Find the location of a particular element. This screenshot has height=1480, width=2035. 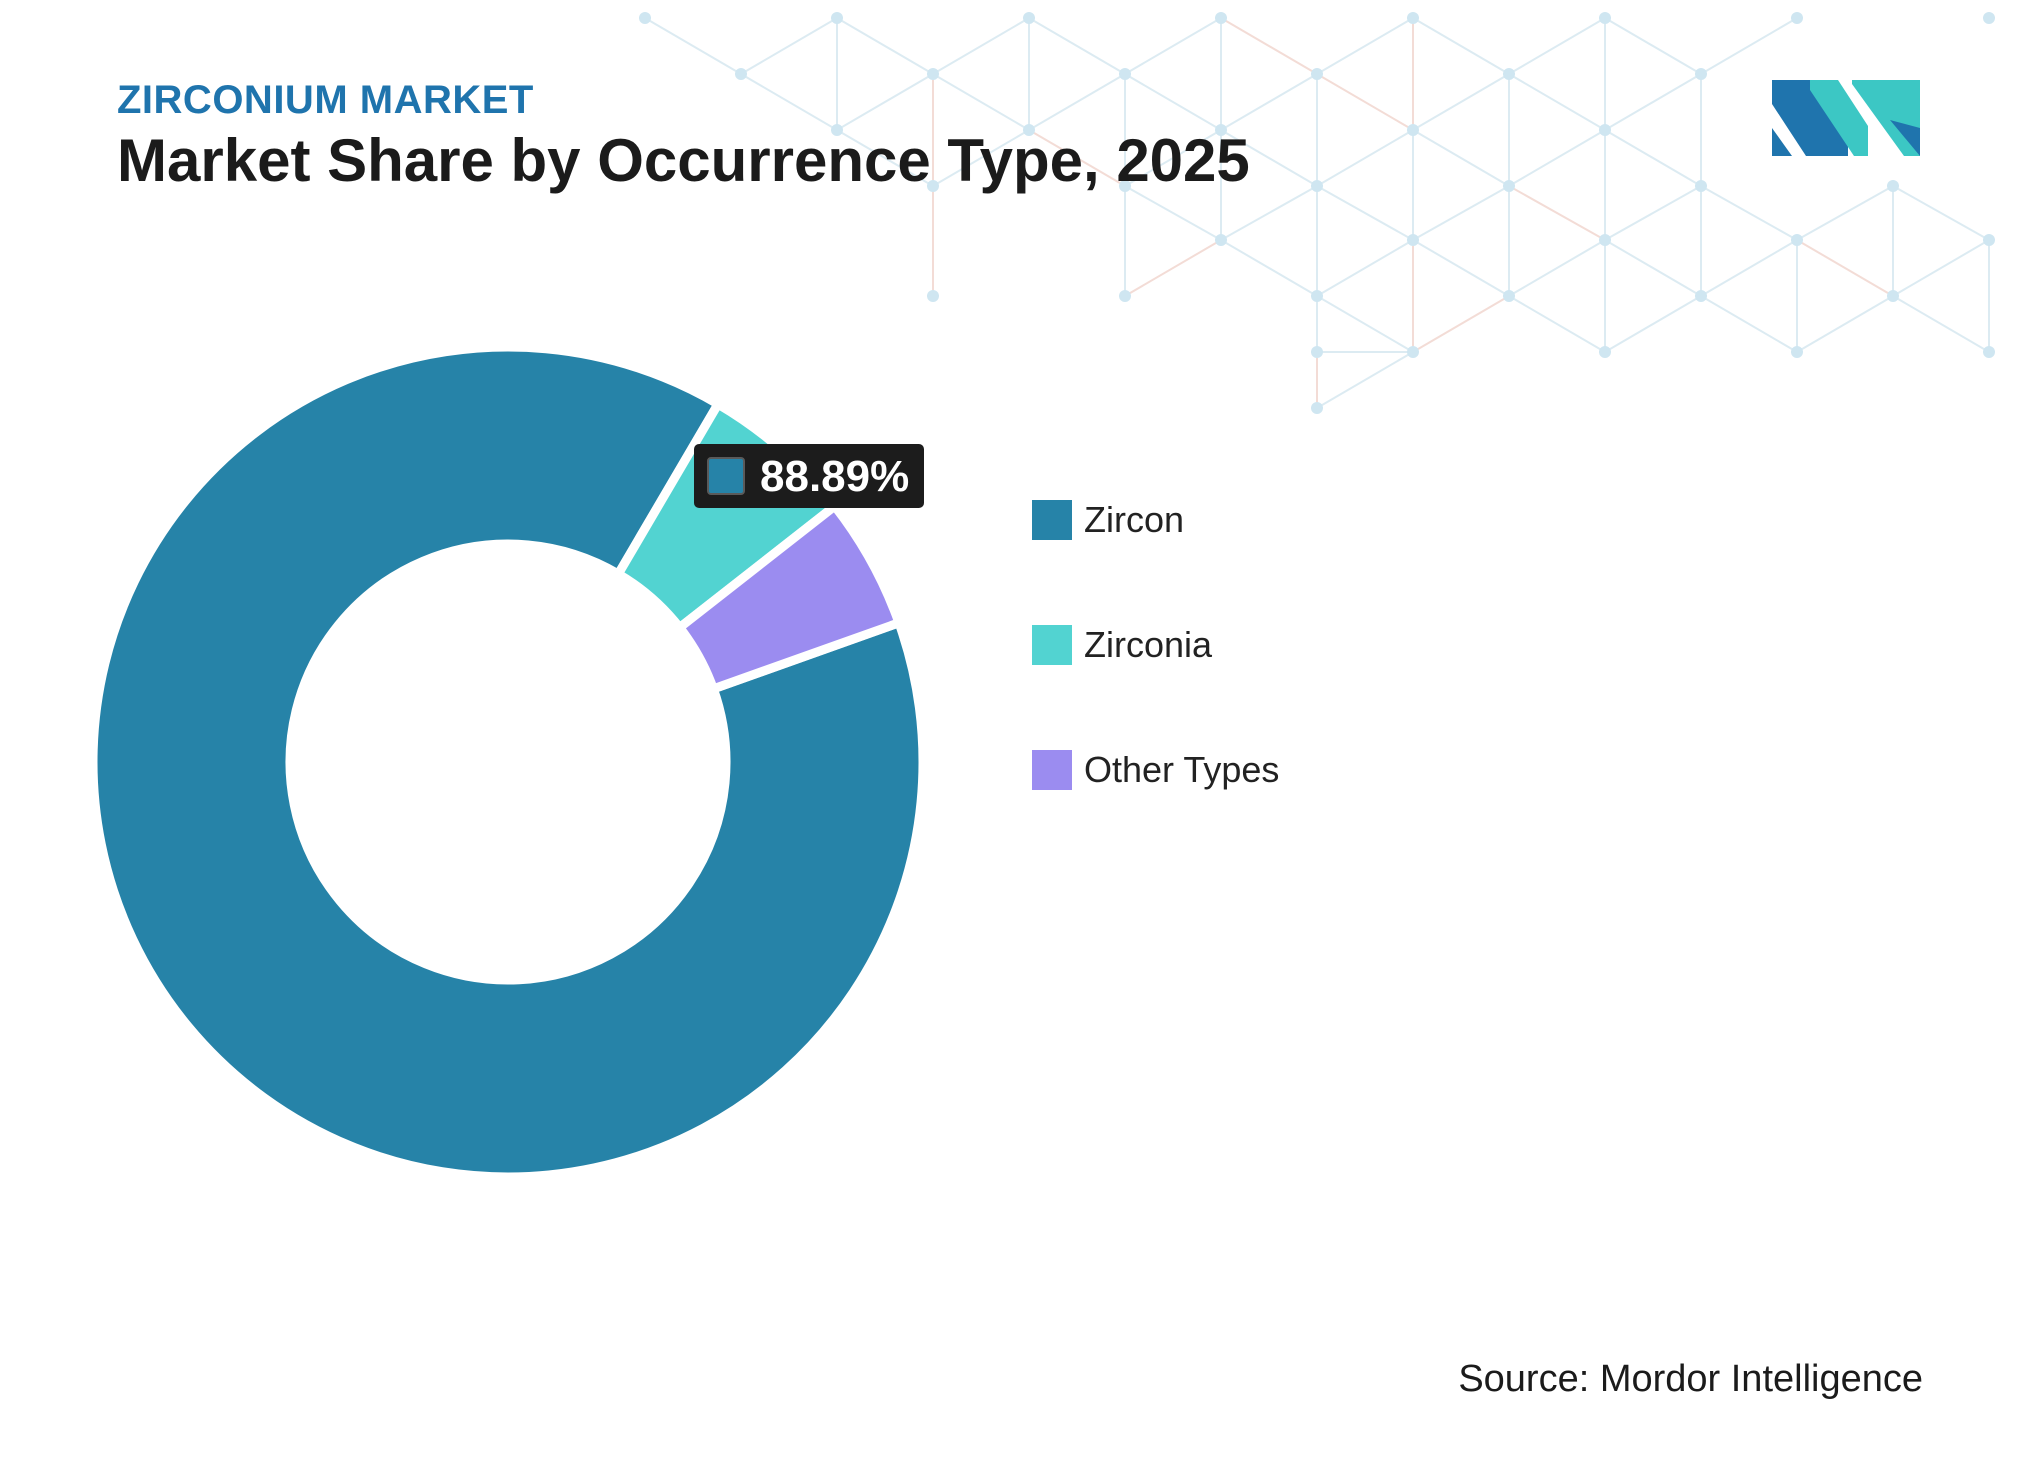

legend-label: Other Types is located at coordinates (1182, 769).